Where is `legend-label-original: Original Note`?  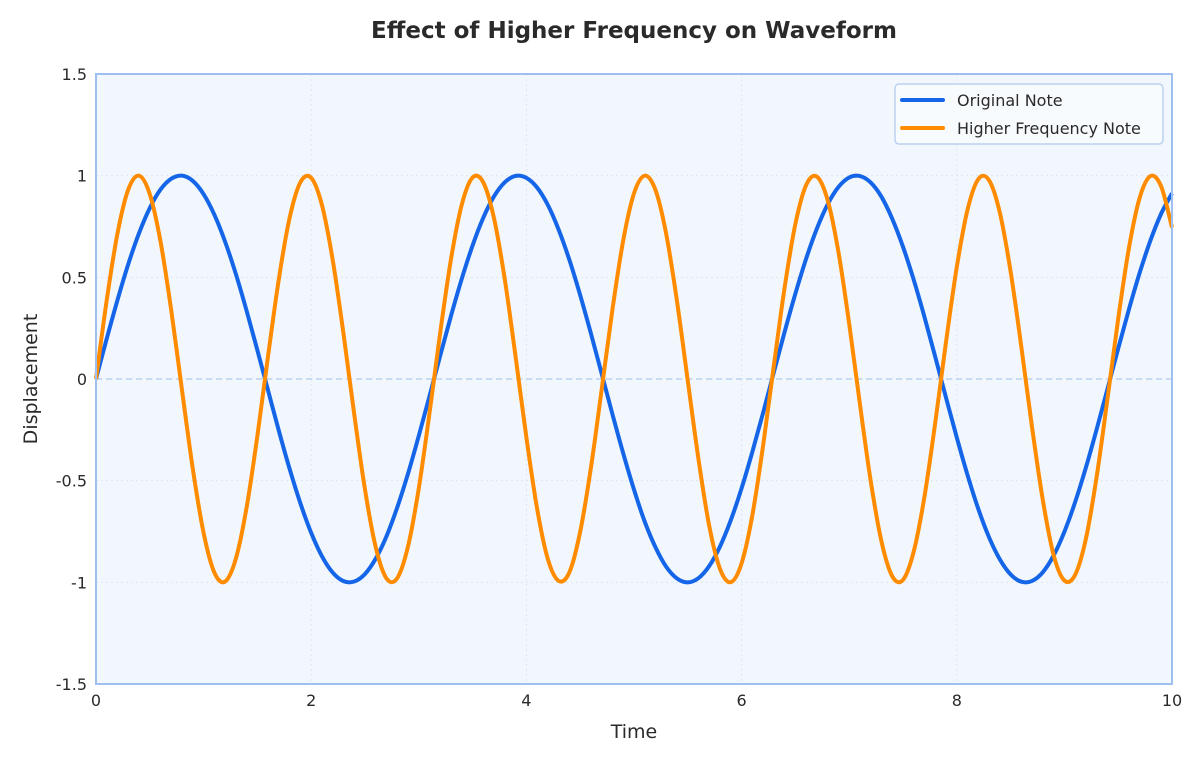 legend-label-original: Original Note is located at coordinates (1010, 100).